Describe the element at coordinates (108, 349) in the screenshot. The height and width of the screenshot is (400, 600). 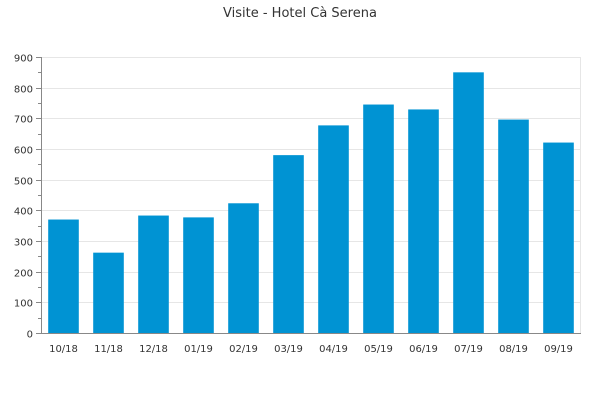
I see `x-tick-label: 11/18` at that location.